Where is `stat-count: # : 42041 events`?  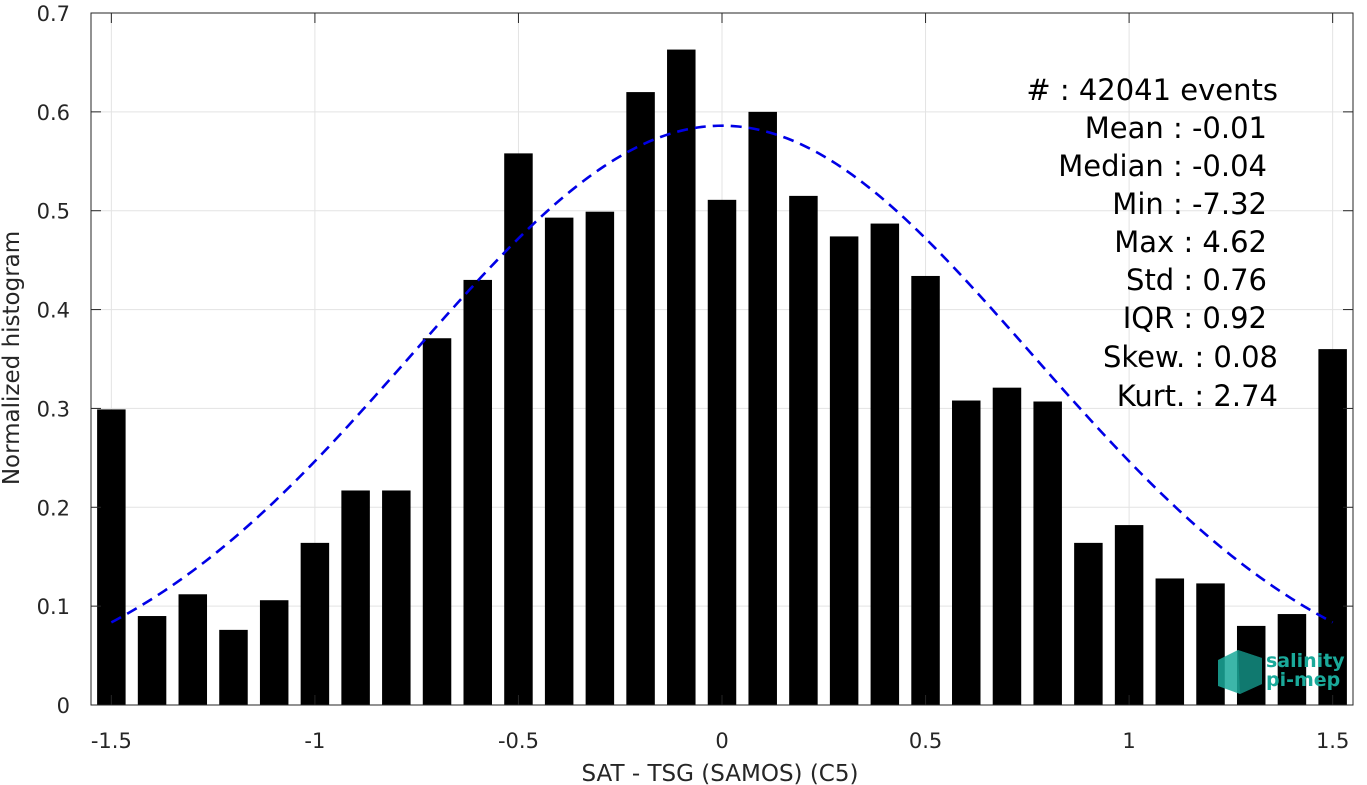 stat-count: # : 42041 events is located at coordinates (1152, 90).